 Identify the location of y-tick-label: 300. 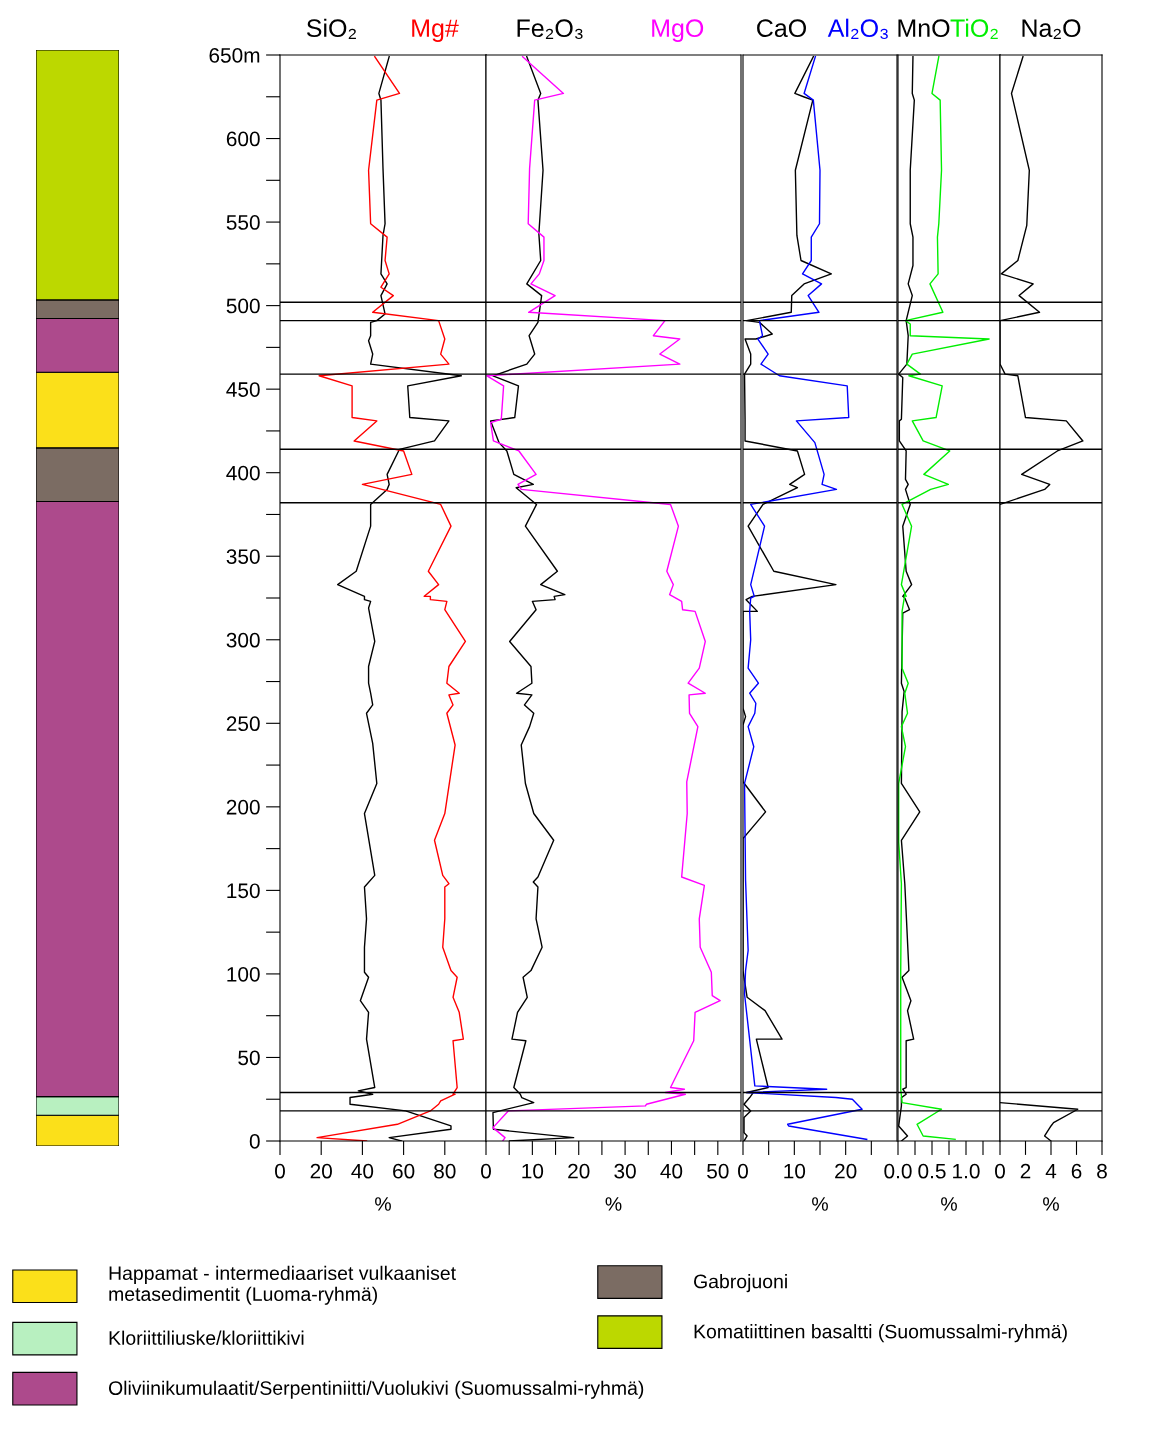
(243, 640).